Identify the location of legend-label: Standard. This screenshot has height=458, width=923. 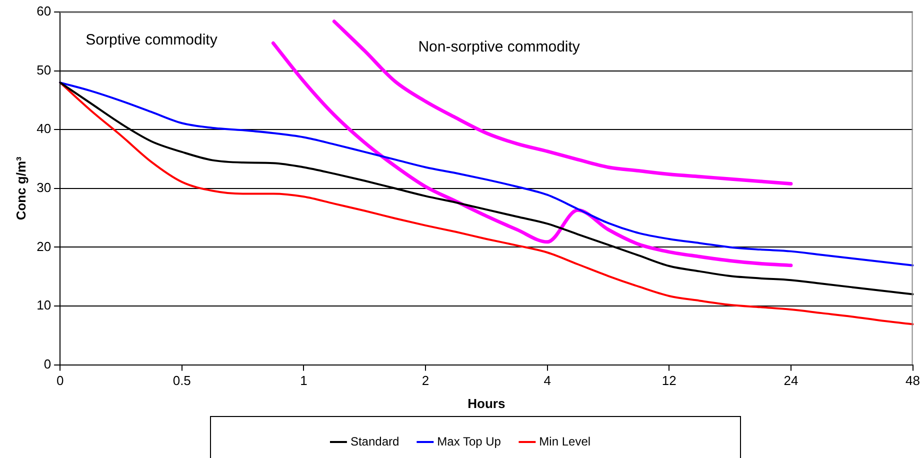
(375, 441).